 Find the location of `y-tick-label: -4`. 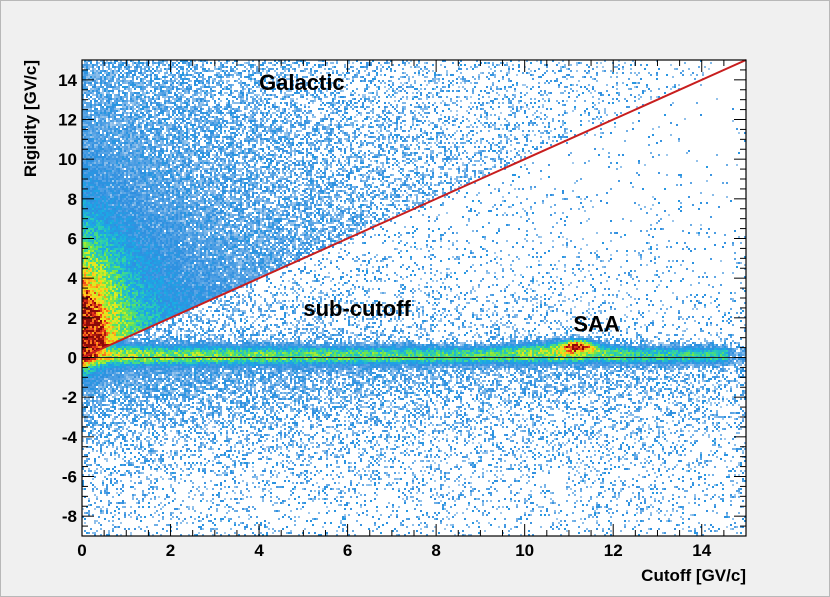

y-tick-label: -4 is located at coordinates (70, 437).